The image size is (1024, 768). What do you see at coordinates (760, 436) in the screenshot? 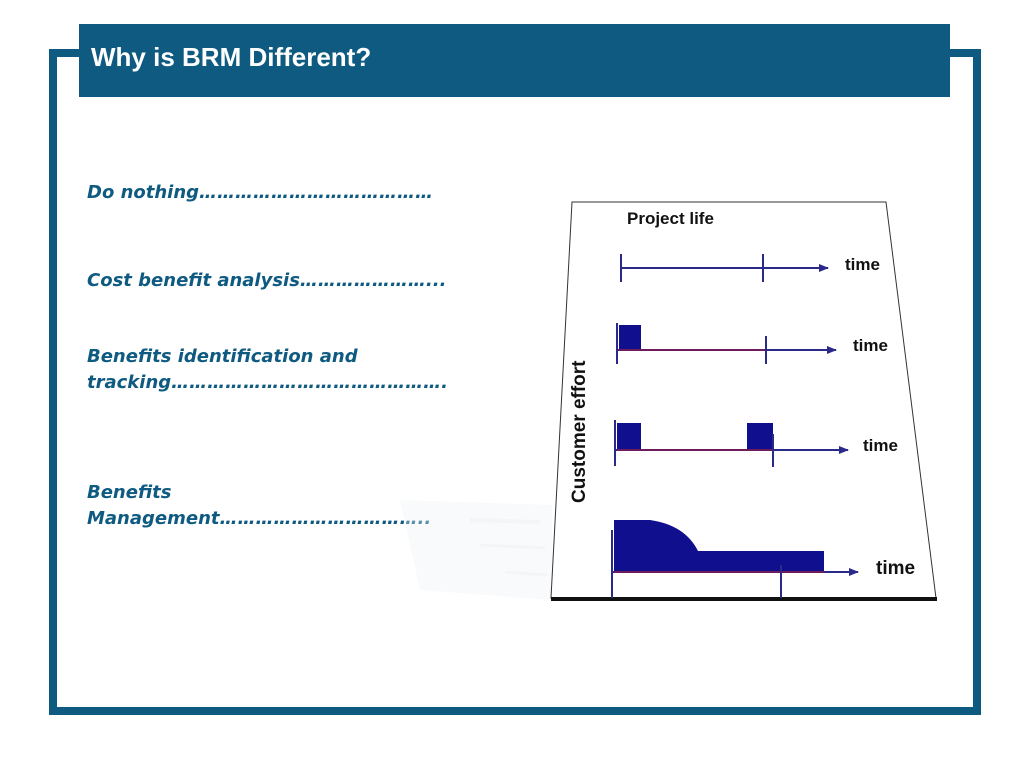
I see `effort-block-3b` at bounding box center [760, 436].